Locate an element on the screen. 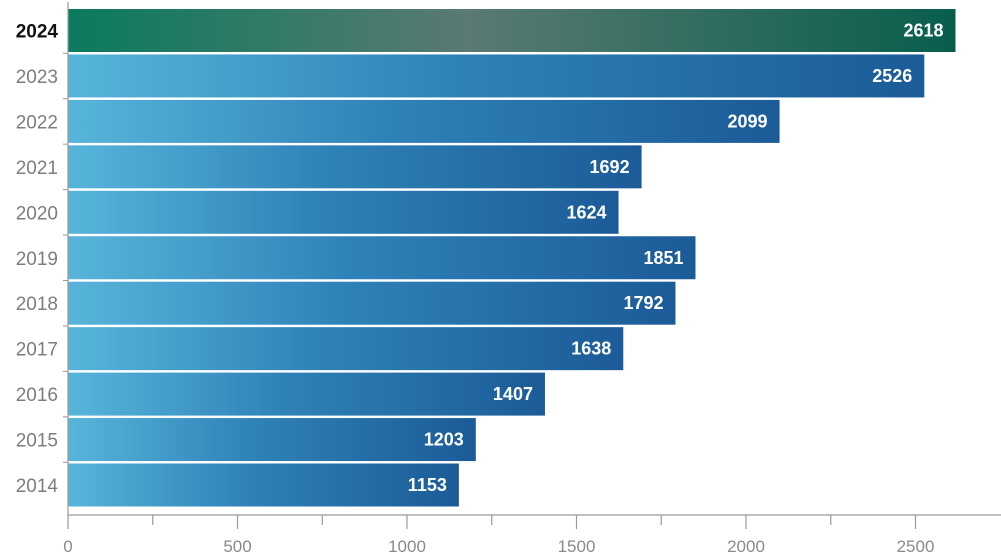 This screenshot has height=555, width=1001. category-label-2019: 2019 is located at coordinates (37, 259).